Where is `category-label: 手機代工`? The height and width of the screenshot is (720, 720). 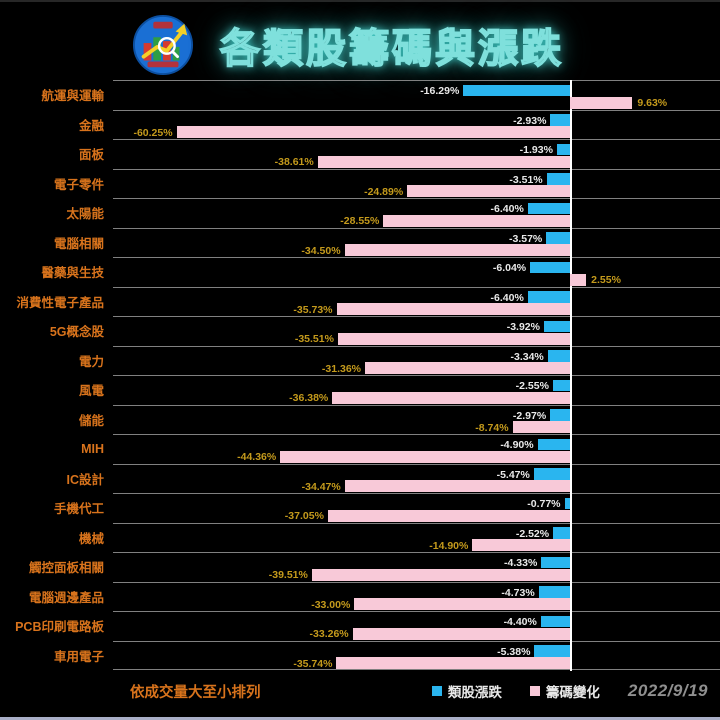 category-label: 手機代工 is located at coordinates (78, 509).